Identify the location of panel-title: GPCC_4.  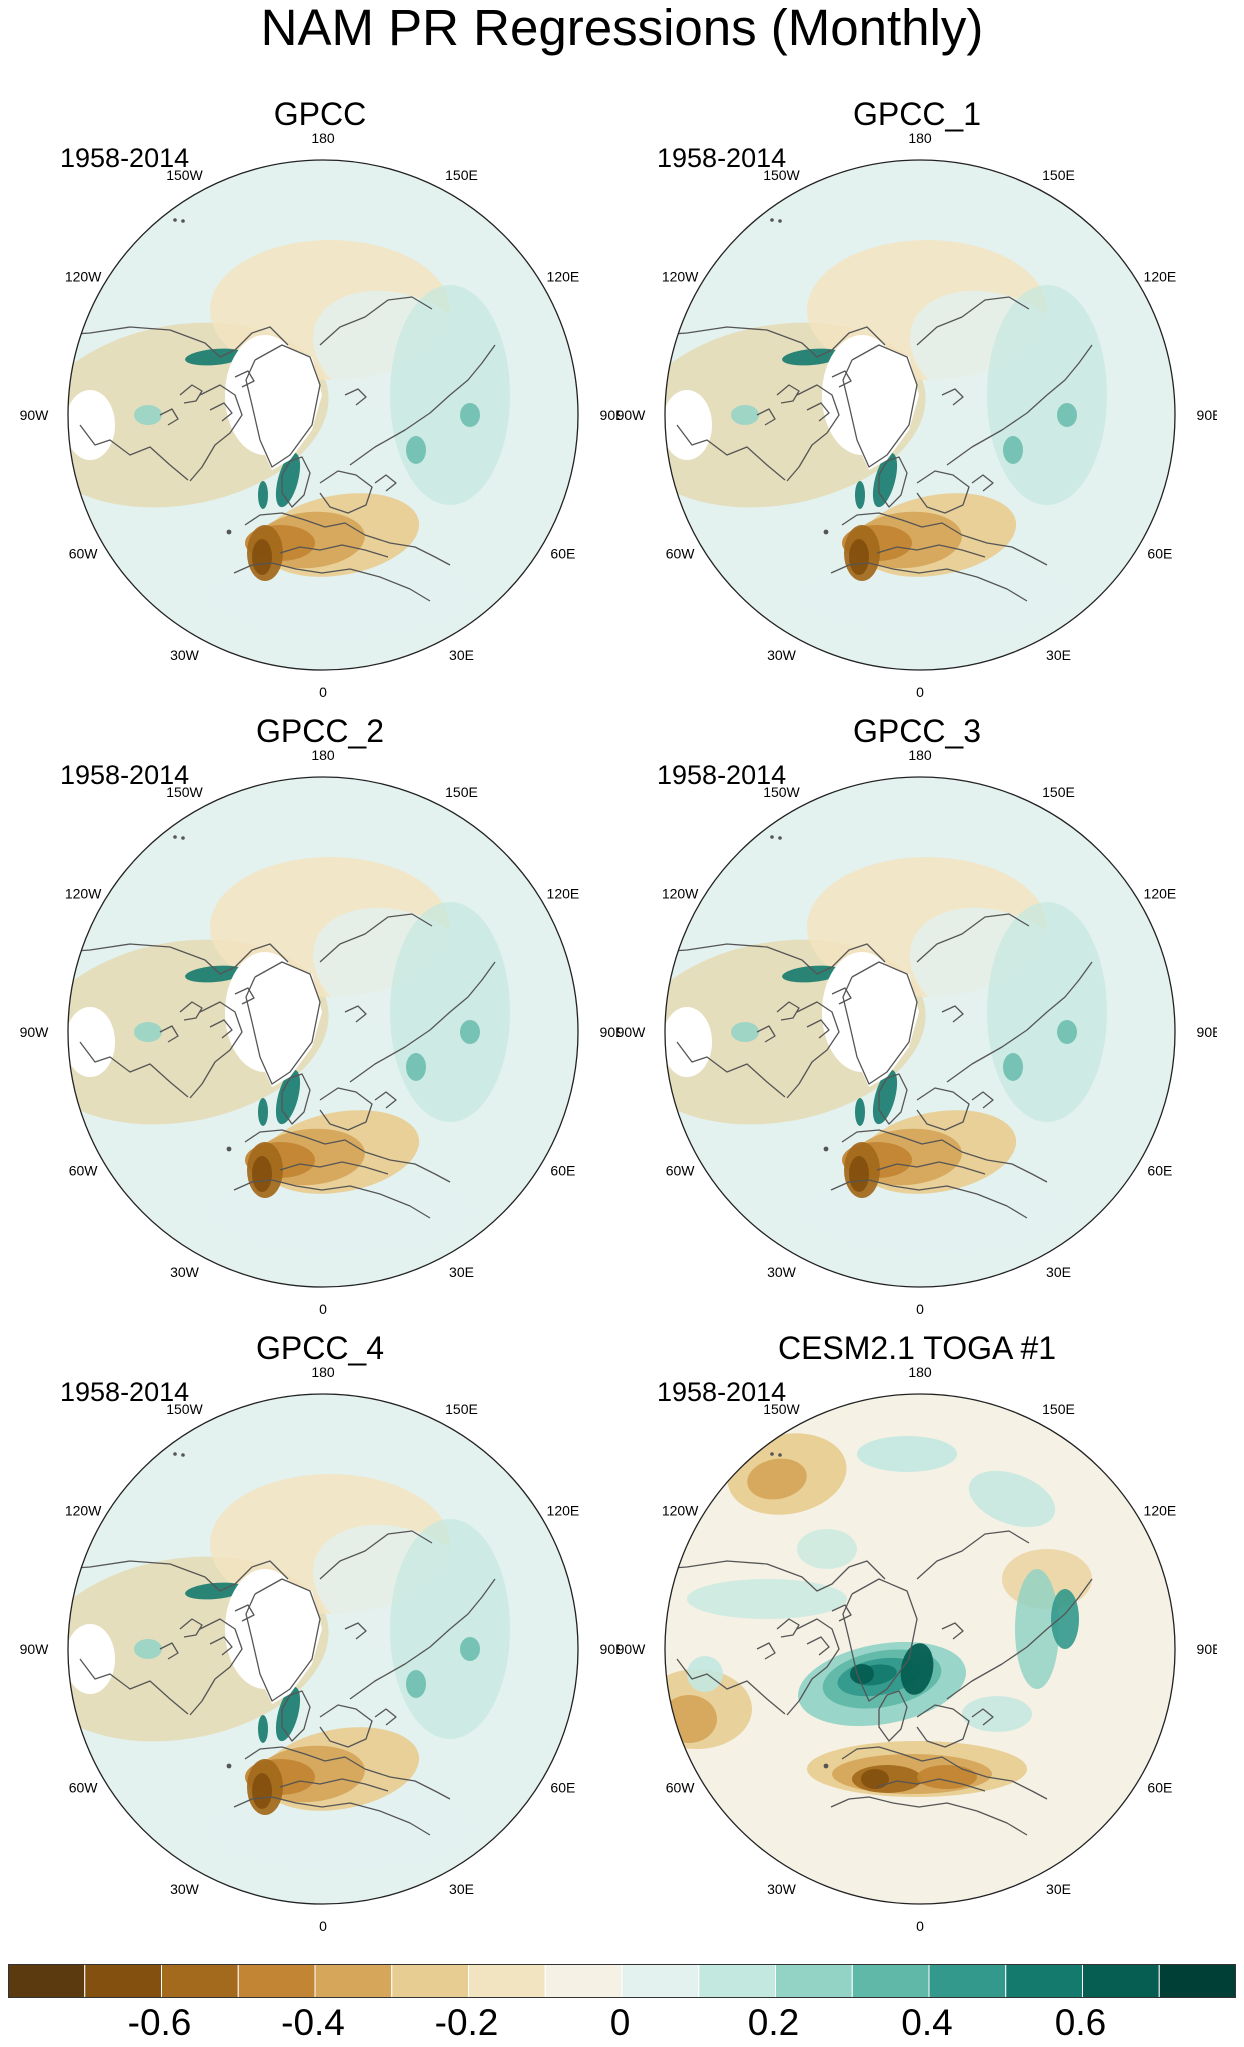
(320, 1348).